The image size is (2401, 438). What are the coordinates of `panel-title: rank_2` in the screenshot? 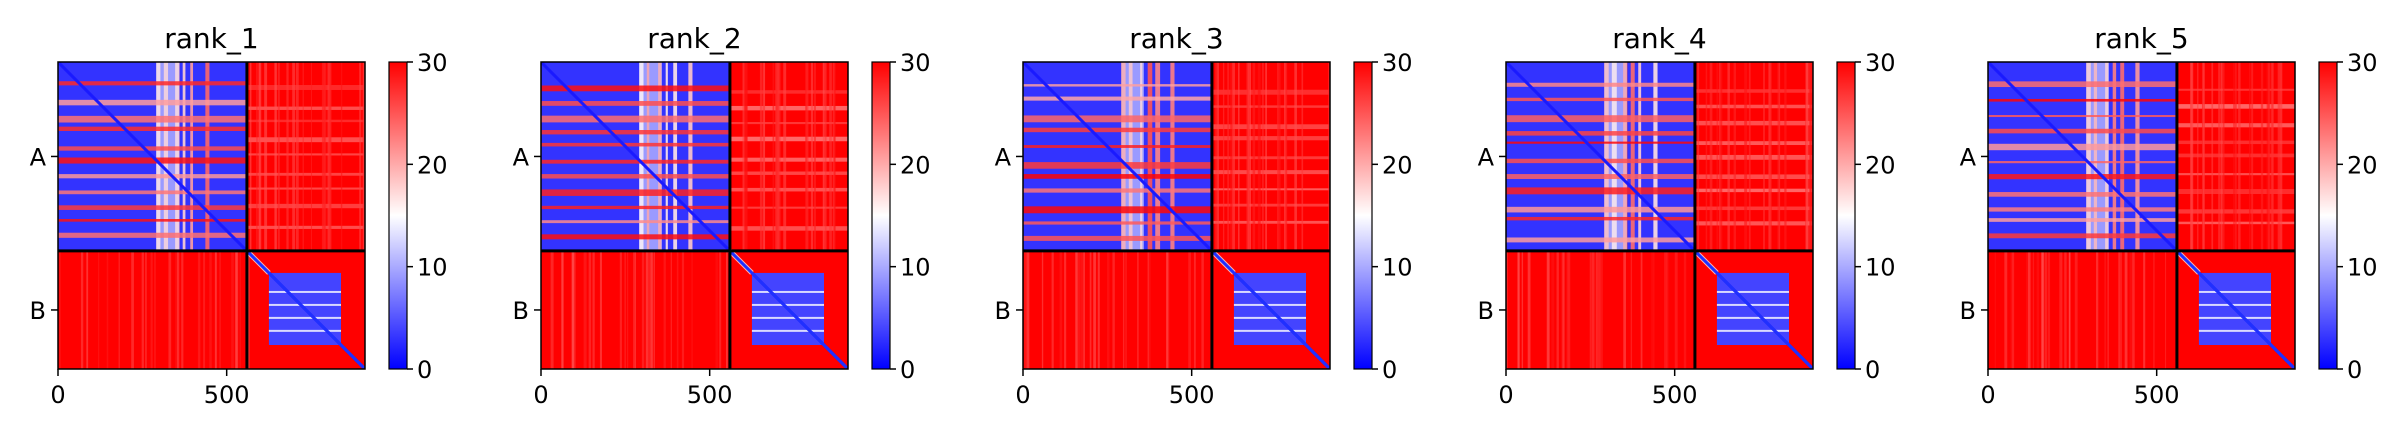 It's located at (694, 38).